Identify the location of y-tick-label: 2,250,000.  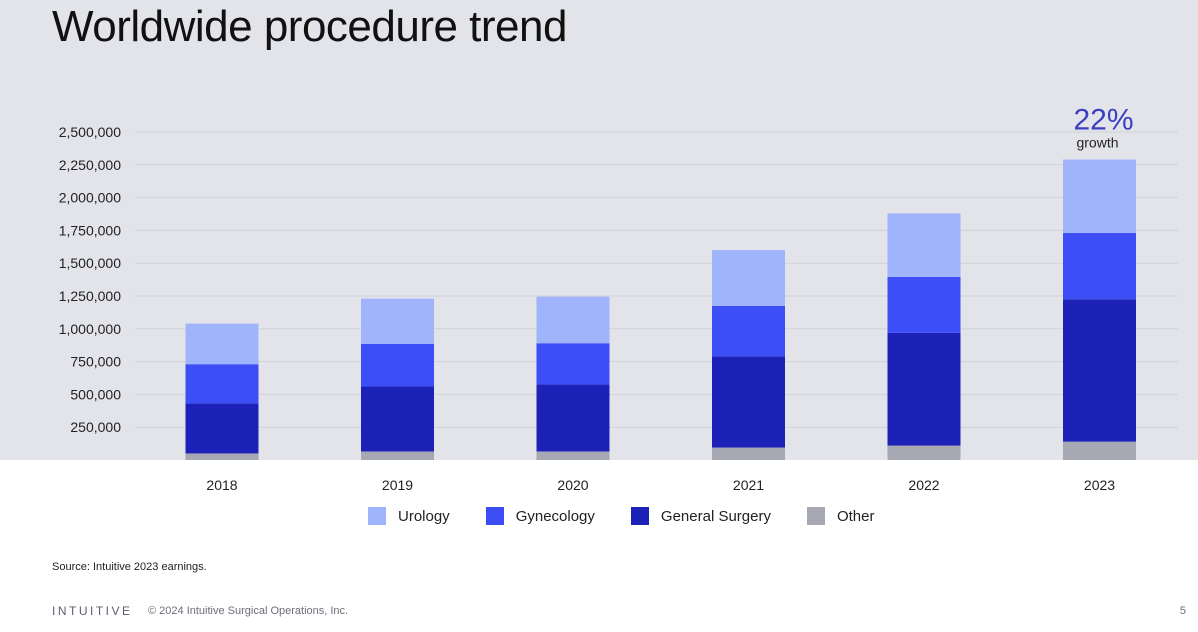
(90, 165).